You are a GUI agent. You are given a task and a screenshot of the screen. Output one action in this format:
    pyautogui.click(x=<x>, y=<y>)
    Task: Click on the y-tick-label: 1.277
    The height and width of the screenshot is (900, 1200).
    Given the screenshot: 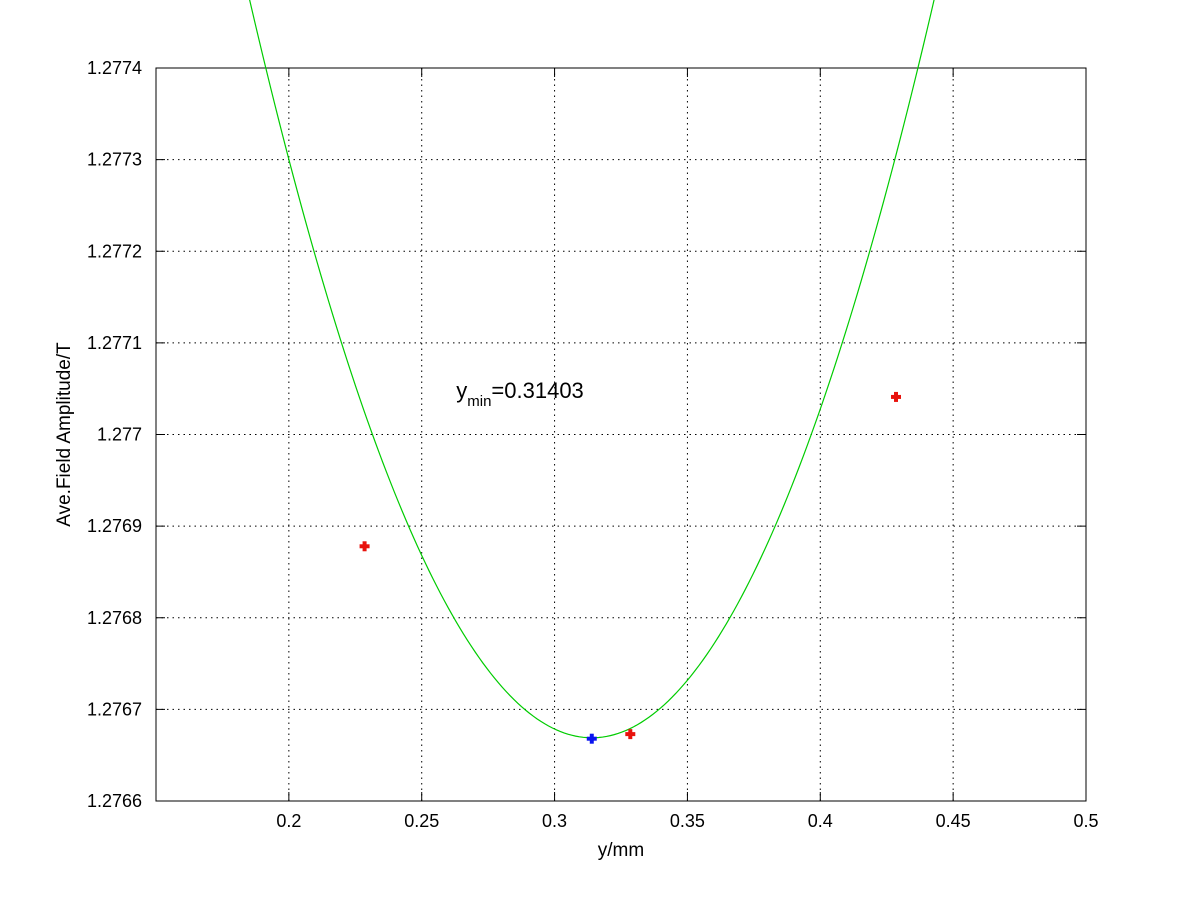 What is the action you would take?
    pyautogui.click(x=119, y=435)
    